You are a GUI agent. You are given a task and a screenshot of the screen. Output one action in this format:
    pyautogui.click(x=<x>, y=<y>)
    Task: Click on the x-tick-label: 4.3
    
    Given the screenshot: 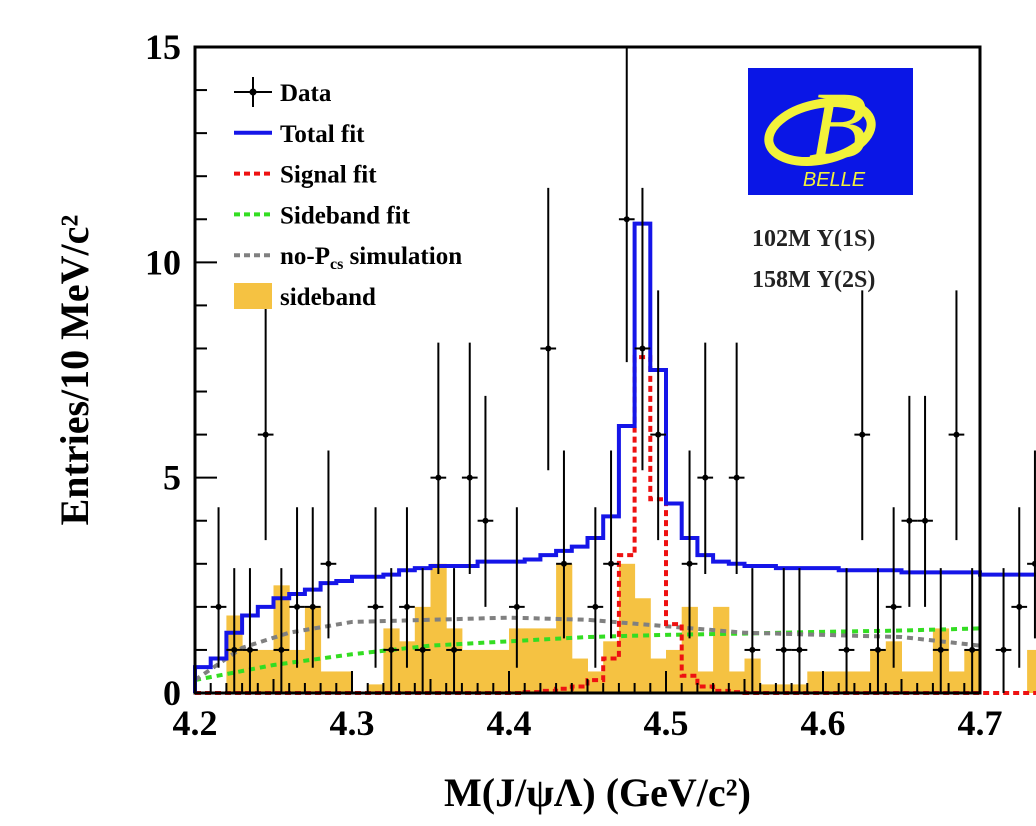 What is the action you would take?
    pyautogui.click(x=352, y=723)
    